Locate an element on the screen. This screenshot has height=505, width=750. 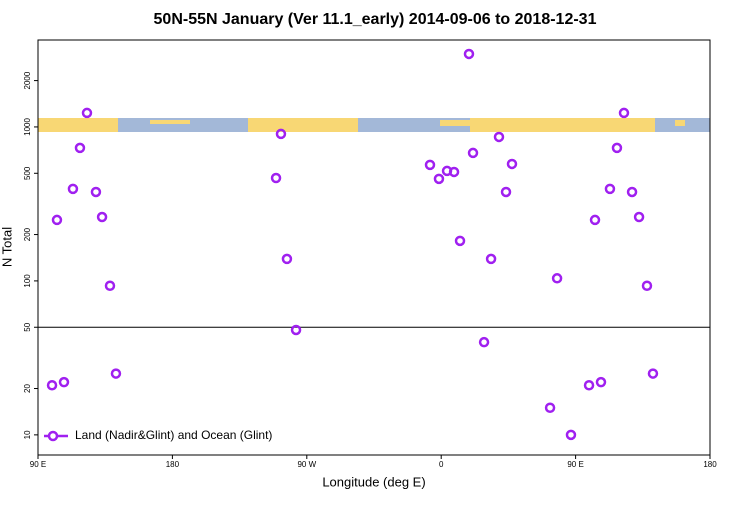
x-axis-label: Longitude (deg E) is located at coordinates (373, 481).